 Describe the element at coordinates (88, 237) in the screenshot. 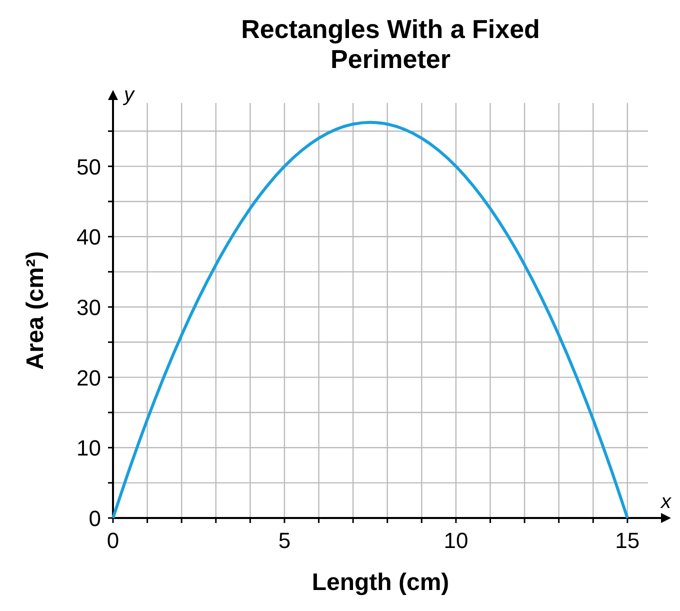

I see `y-tick-label: 40` at that location.